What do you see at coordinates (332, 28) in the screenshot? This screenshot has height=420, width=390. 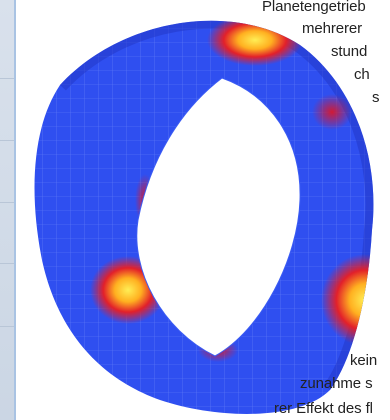 I see `article-line-2: mehrerer` at bounding box center [332, 28].